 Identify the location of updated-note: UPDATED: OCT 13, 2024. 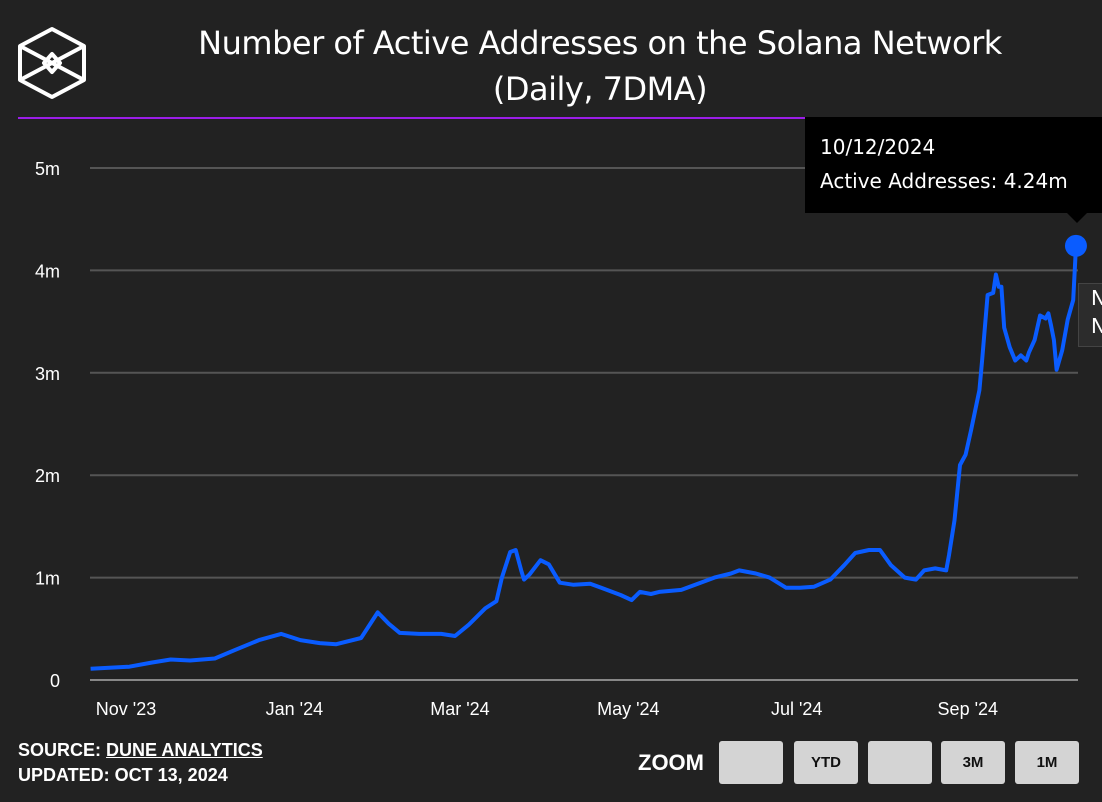
(123, 775).